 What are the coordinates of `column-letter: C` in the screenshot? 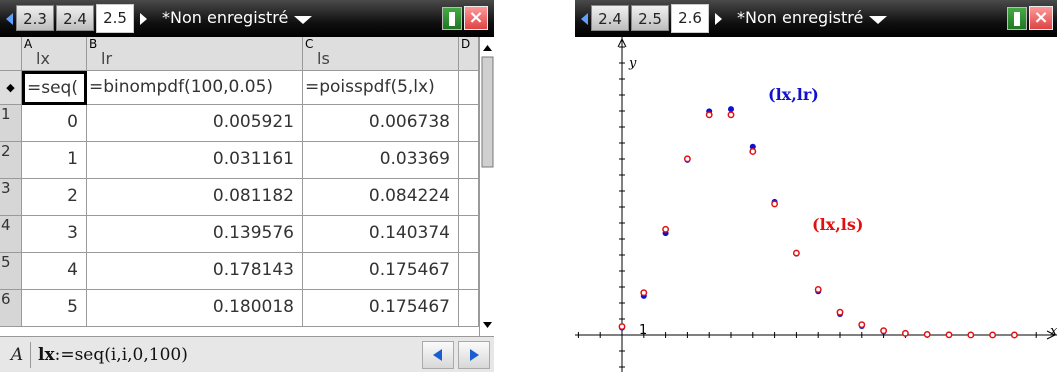 It's located at (309, 44).